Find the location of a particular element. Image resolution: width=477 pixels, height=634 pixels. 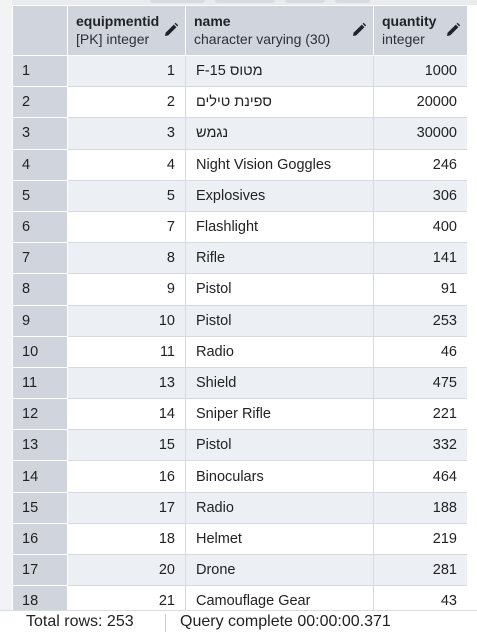

table-row: 10 11 Radio 46 is located at coordinates (239, 351).